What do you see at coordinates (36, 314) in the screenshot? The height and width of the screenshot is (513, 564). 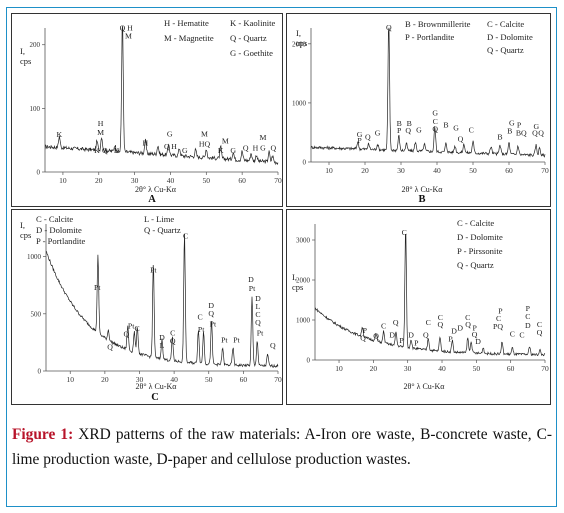 I see `y-tick-label: 500` at bounding box center [36, 314].